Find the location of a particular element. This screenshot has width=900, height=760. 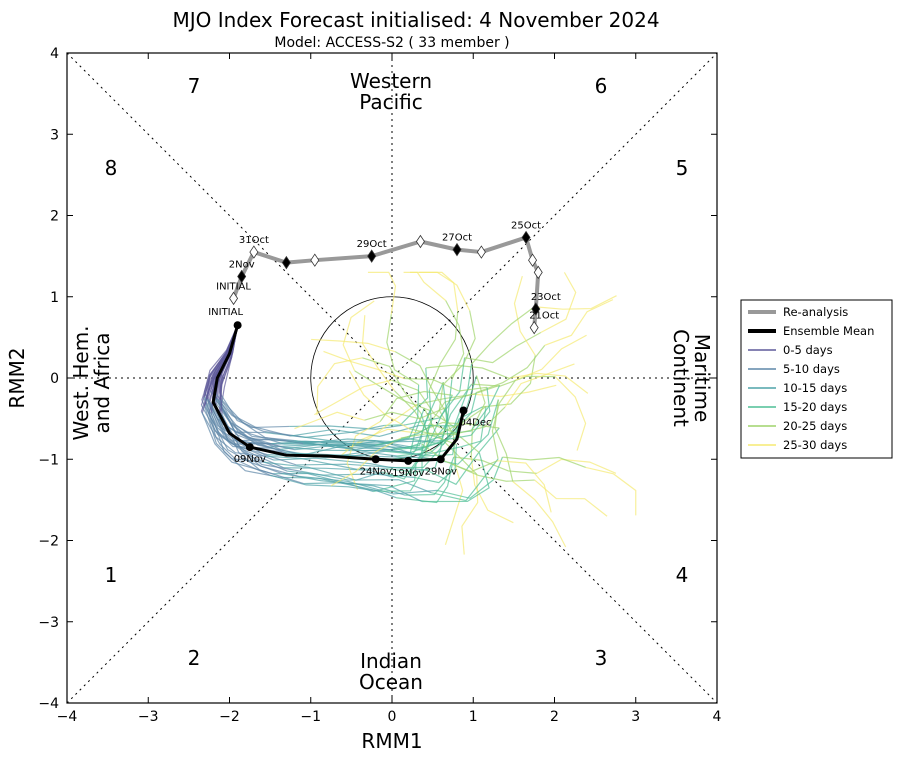

chart-subtitle: Model: ACCESS-S2 ( 33 member ) is located at coordinates (391, 43).